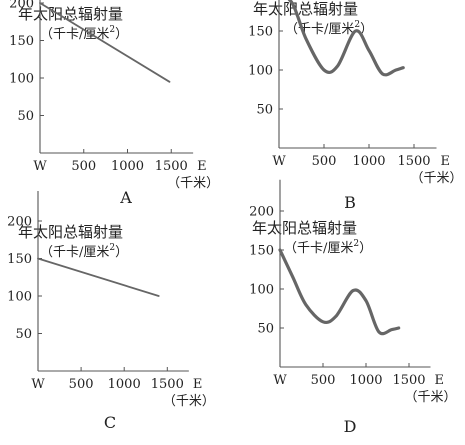 The height and width of the screenshot is (445, 465). I want to click on panel-label: C, so click(110, 422).